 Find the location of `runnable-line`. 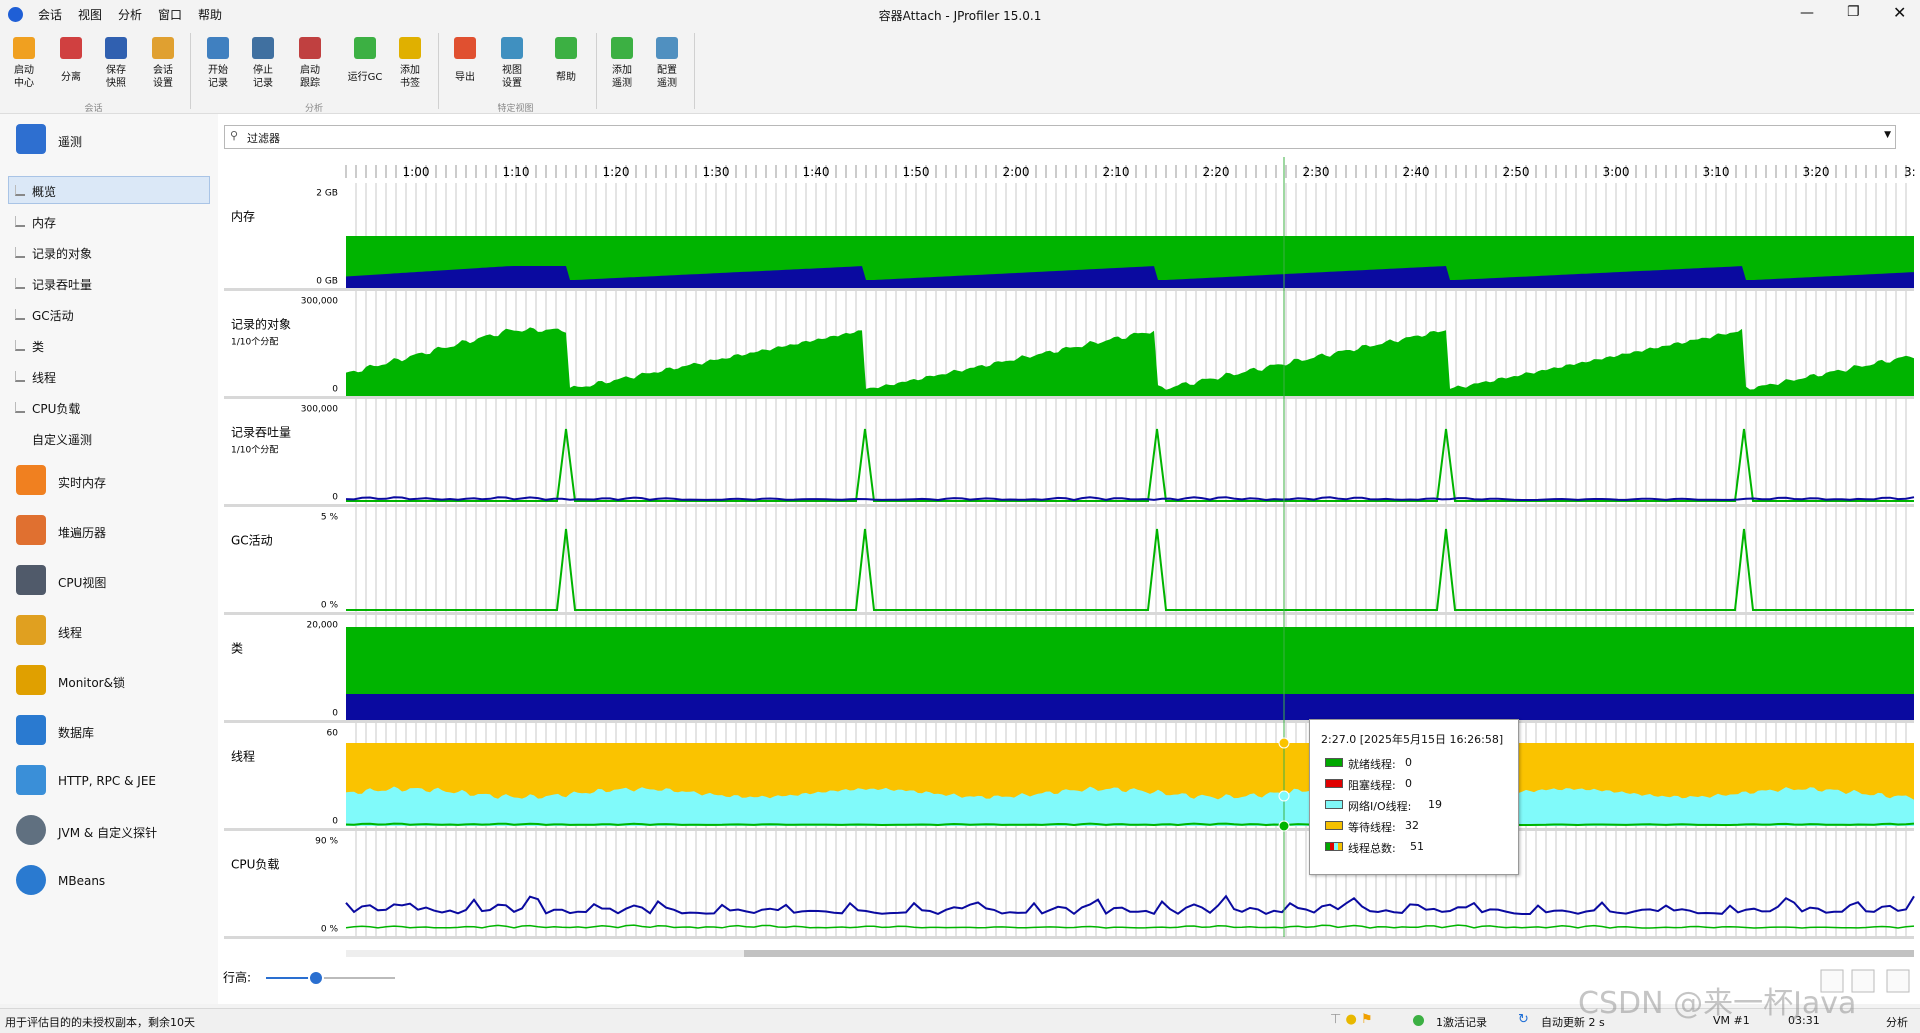

runnable-line is located at coordinates (1130, 824).